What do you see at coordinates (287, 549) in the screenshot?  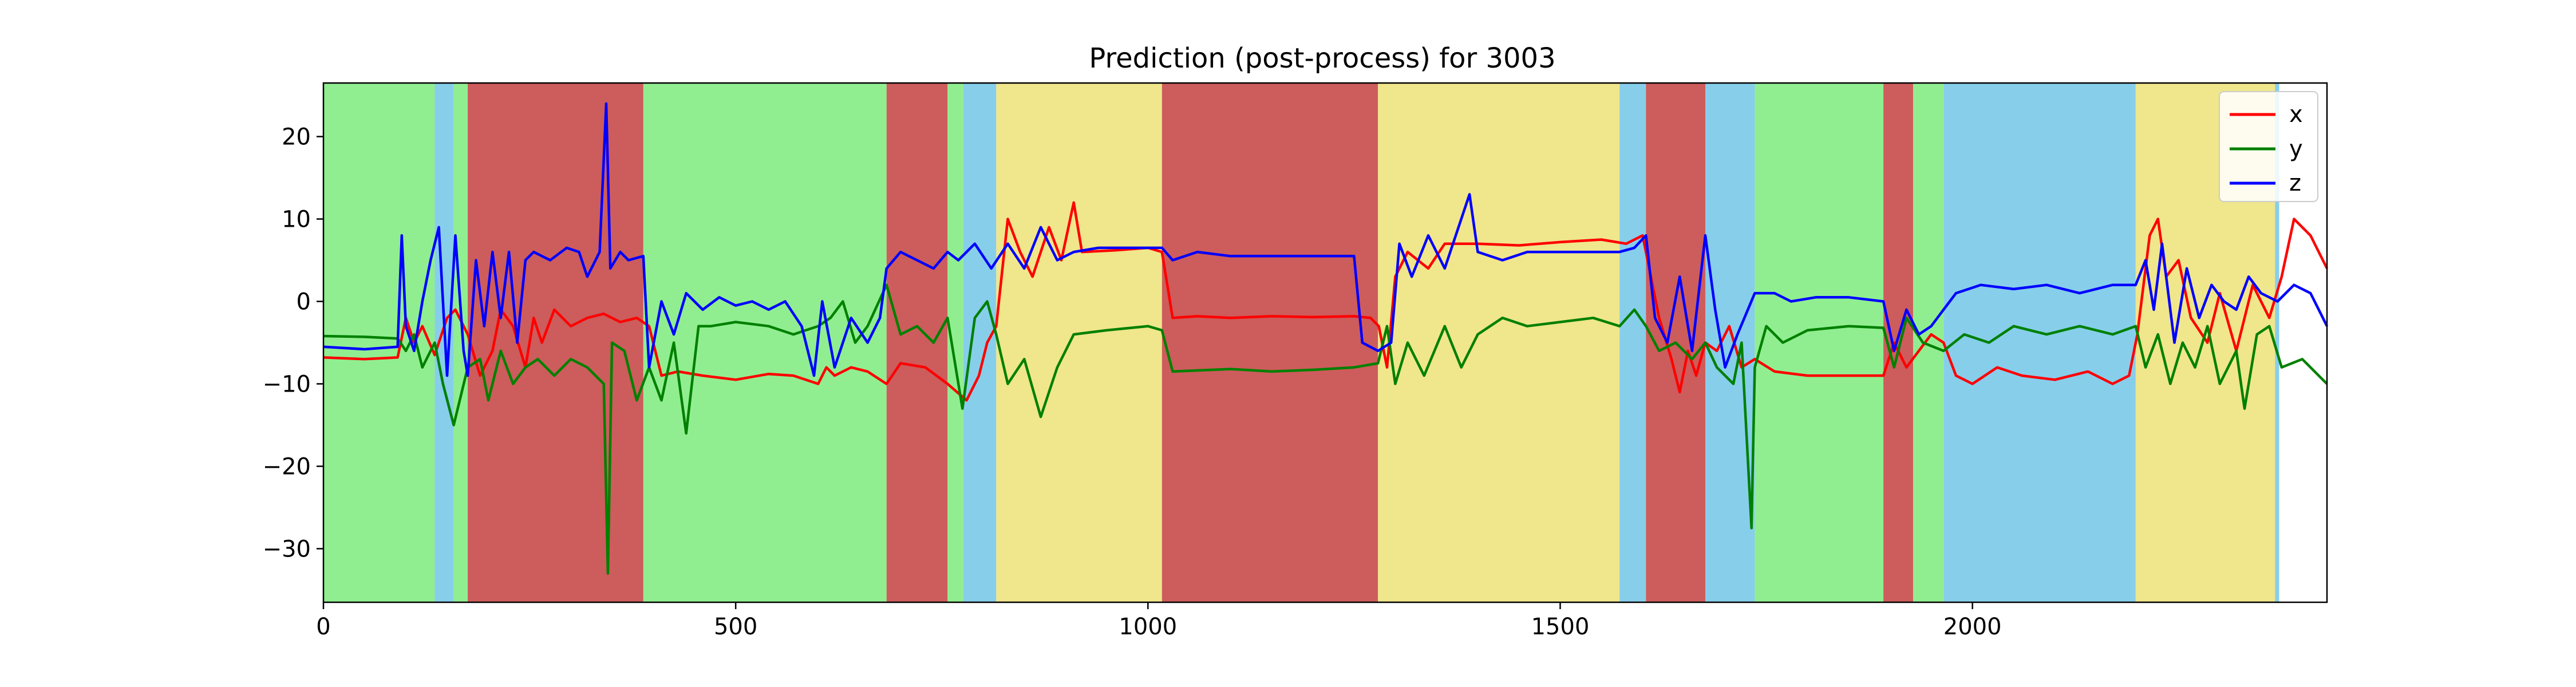 I see `y-tick-label: −30` at bounding box center [287, 549].